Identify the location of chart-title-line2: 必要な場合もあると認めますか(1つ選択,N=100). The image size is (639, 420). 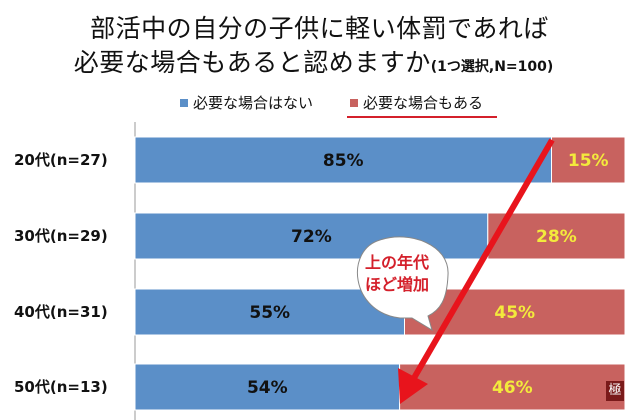
(316, 65).